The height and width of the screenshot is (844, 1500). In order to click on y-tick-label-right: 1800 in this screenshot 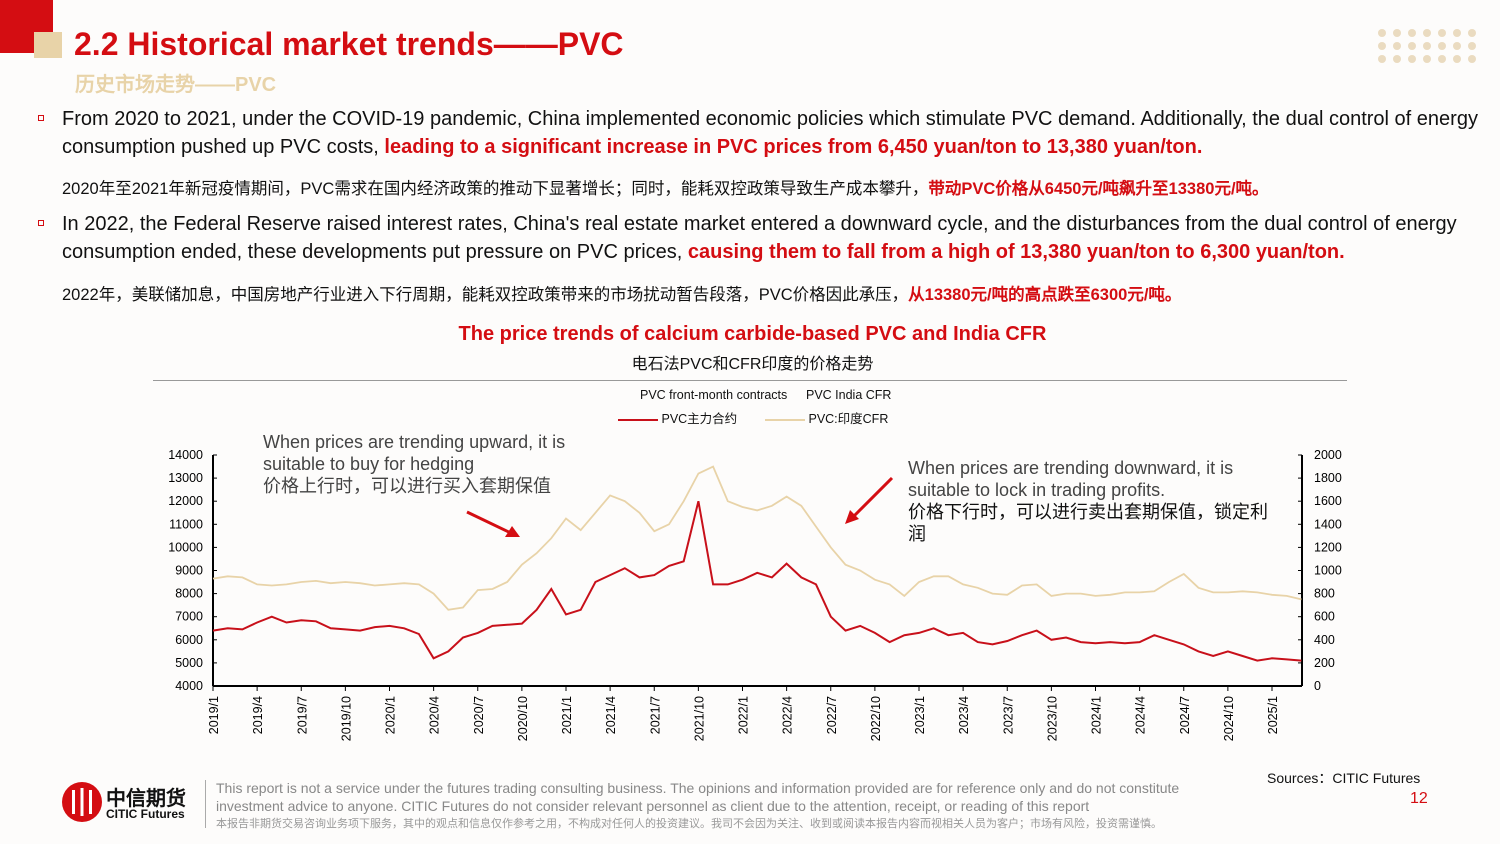, I will do `click(1328, 478)`.